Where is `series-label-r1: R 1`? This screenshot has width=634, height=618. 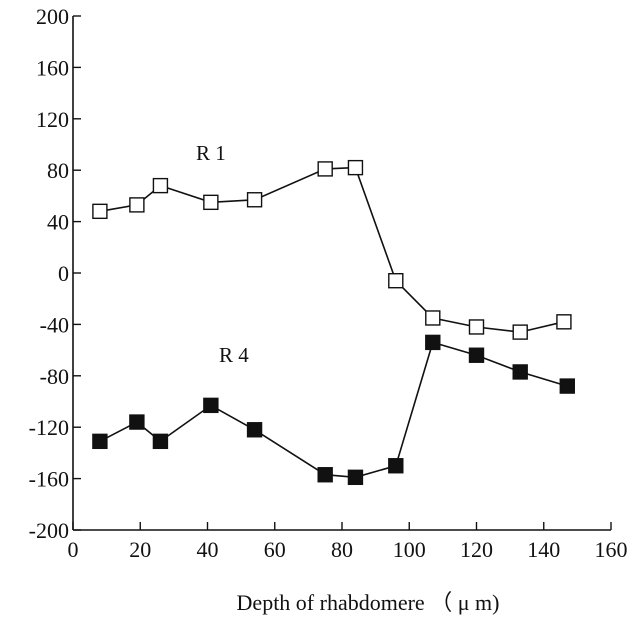 series-label-r1: R 1 is located at coordinates (211, 153).